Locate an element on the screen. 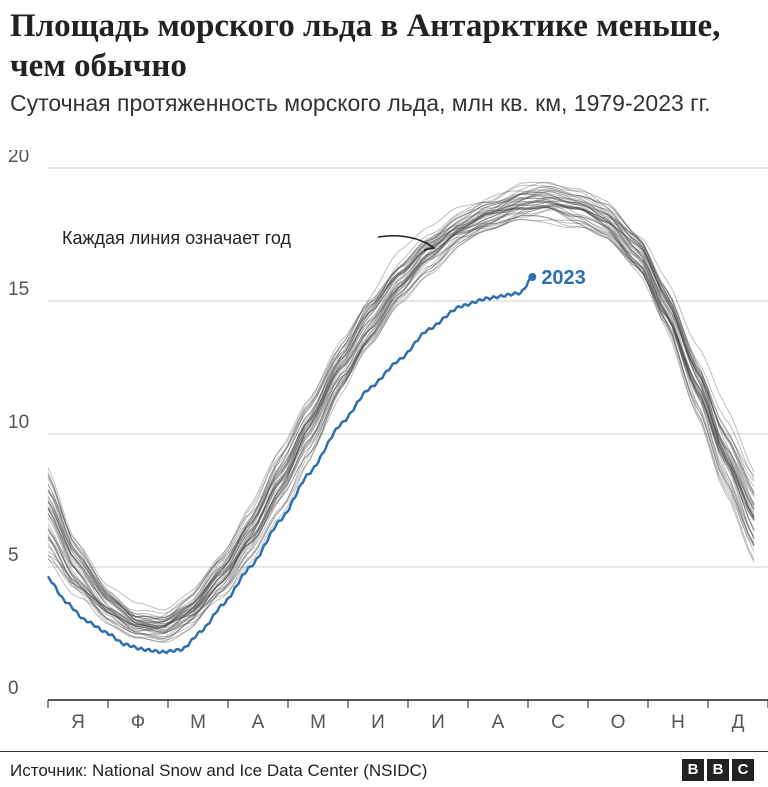  y-tick-label: 5 is located at coordinates (13, 555).